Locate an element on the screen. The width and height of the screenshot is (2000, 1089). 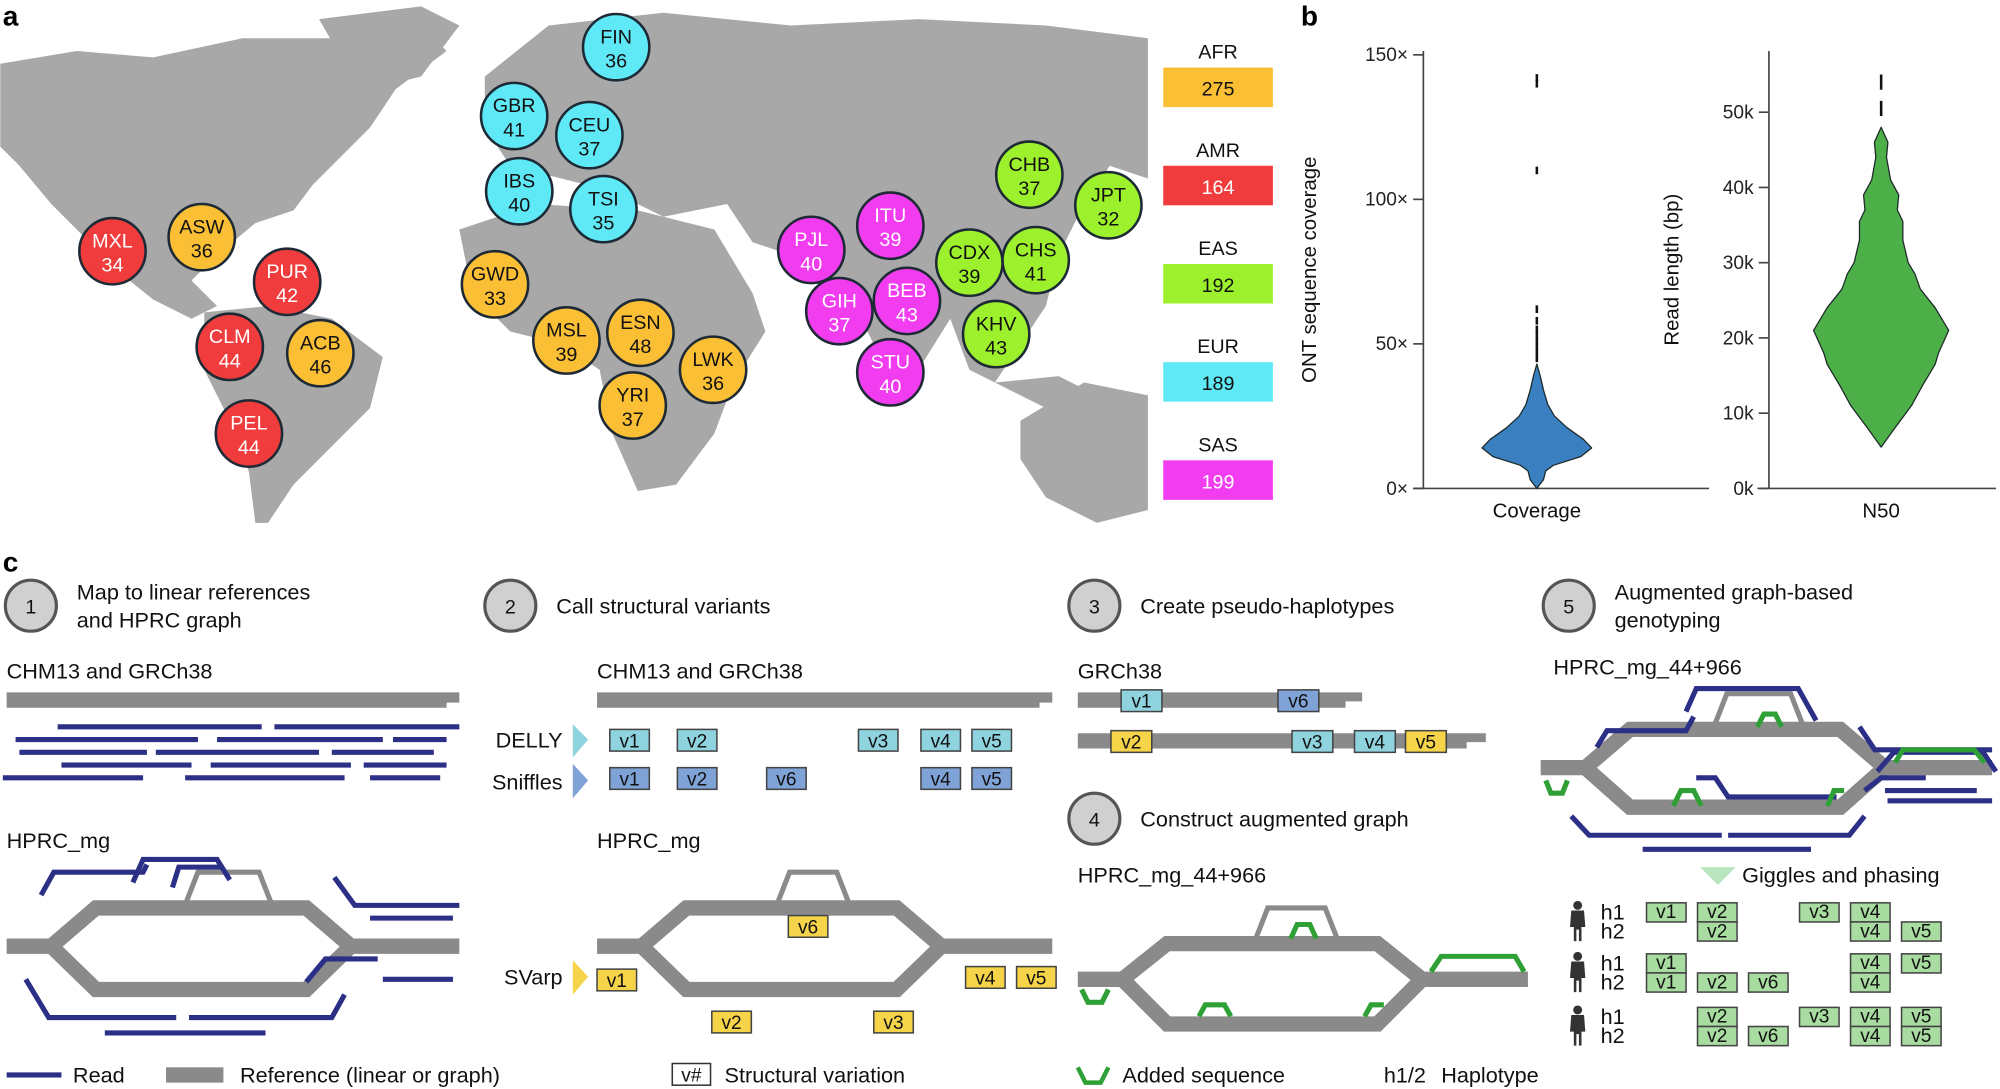
legend-hap-key: h1/2 is located at coordinates (1405, 1075).